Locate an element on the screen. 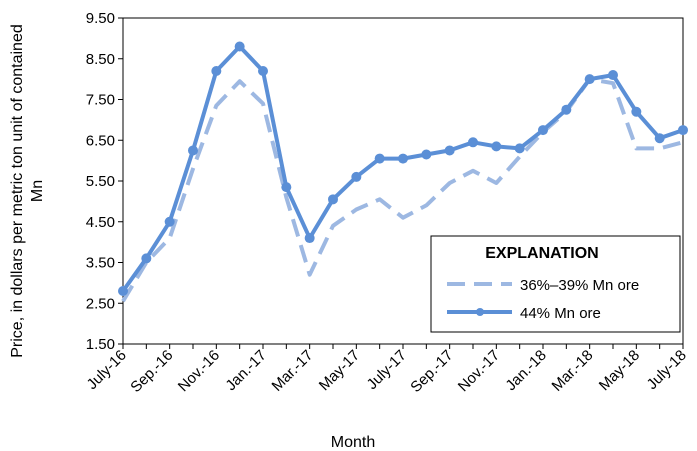  y-tick-label: 3.50 is located at coordinates (100, 263).